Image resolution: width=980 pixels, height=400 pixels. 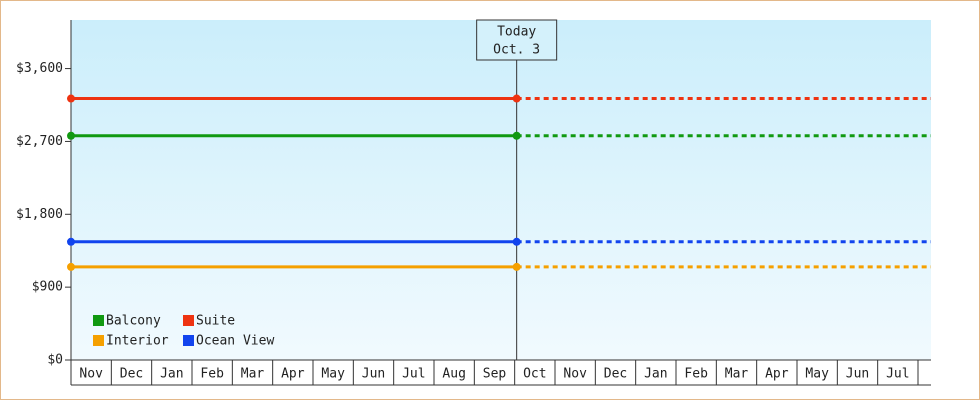 What do you see at coordinates (137, 341) in the screenshot?
I see `legend-label: Interior` at bounding box center [137, 341].